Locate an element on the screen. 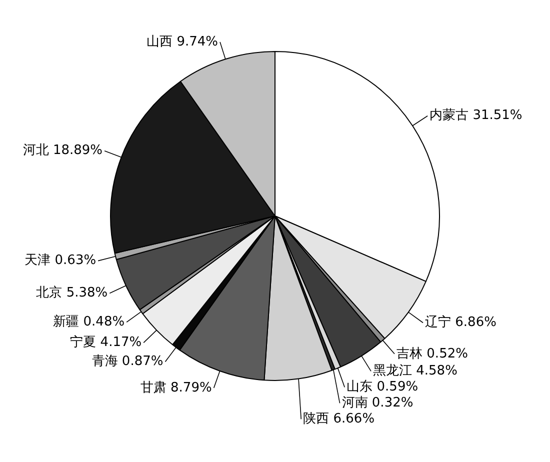 This screenshot has width=550, height=462. slice-label: 黑龙江 4.58% is located at coordinates (415, 371).